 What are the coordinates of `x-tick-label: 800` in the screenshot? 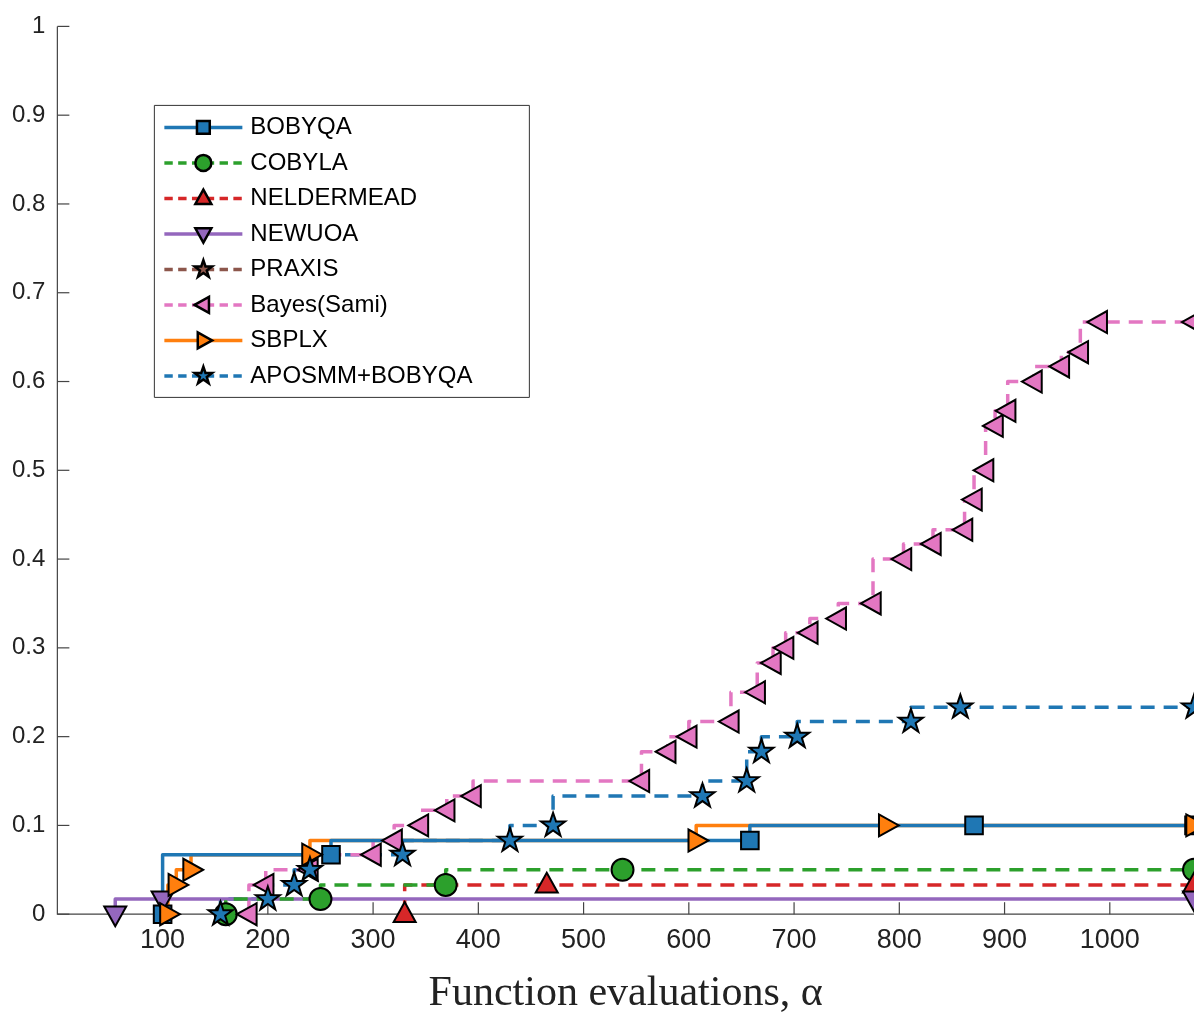 It's located at (899, 938).